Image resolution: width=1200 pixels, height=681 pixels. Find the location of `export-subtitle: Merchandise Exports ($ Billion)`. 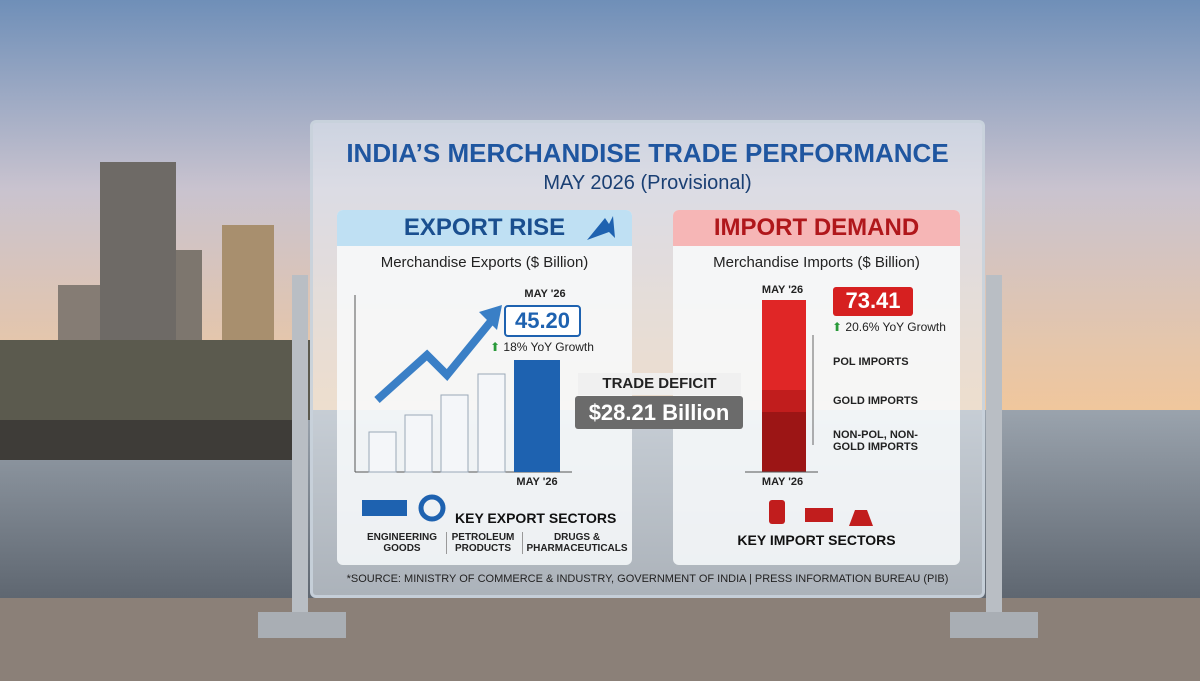

export-subtitle: Merchandise Exports ($ Billion) is located at coordinates (484, 262).